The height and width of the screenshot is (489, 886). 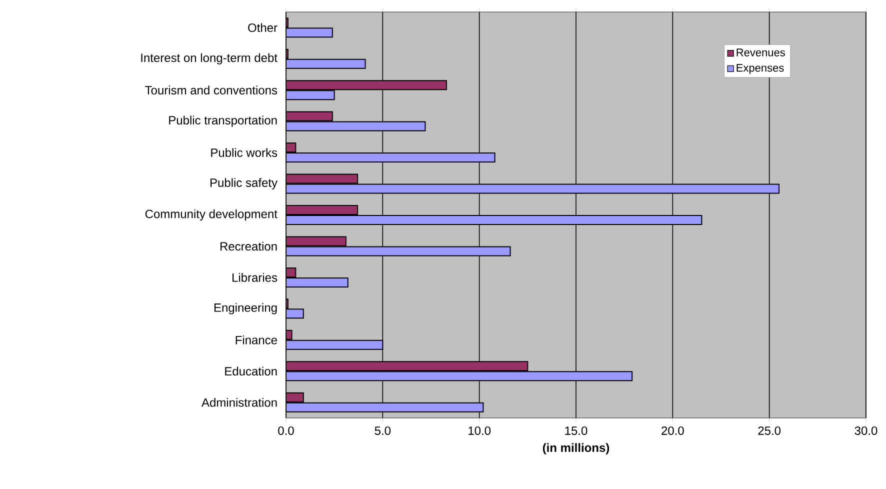 I want to click on y-tick-label: Public safety, so click(x=244, y=184).